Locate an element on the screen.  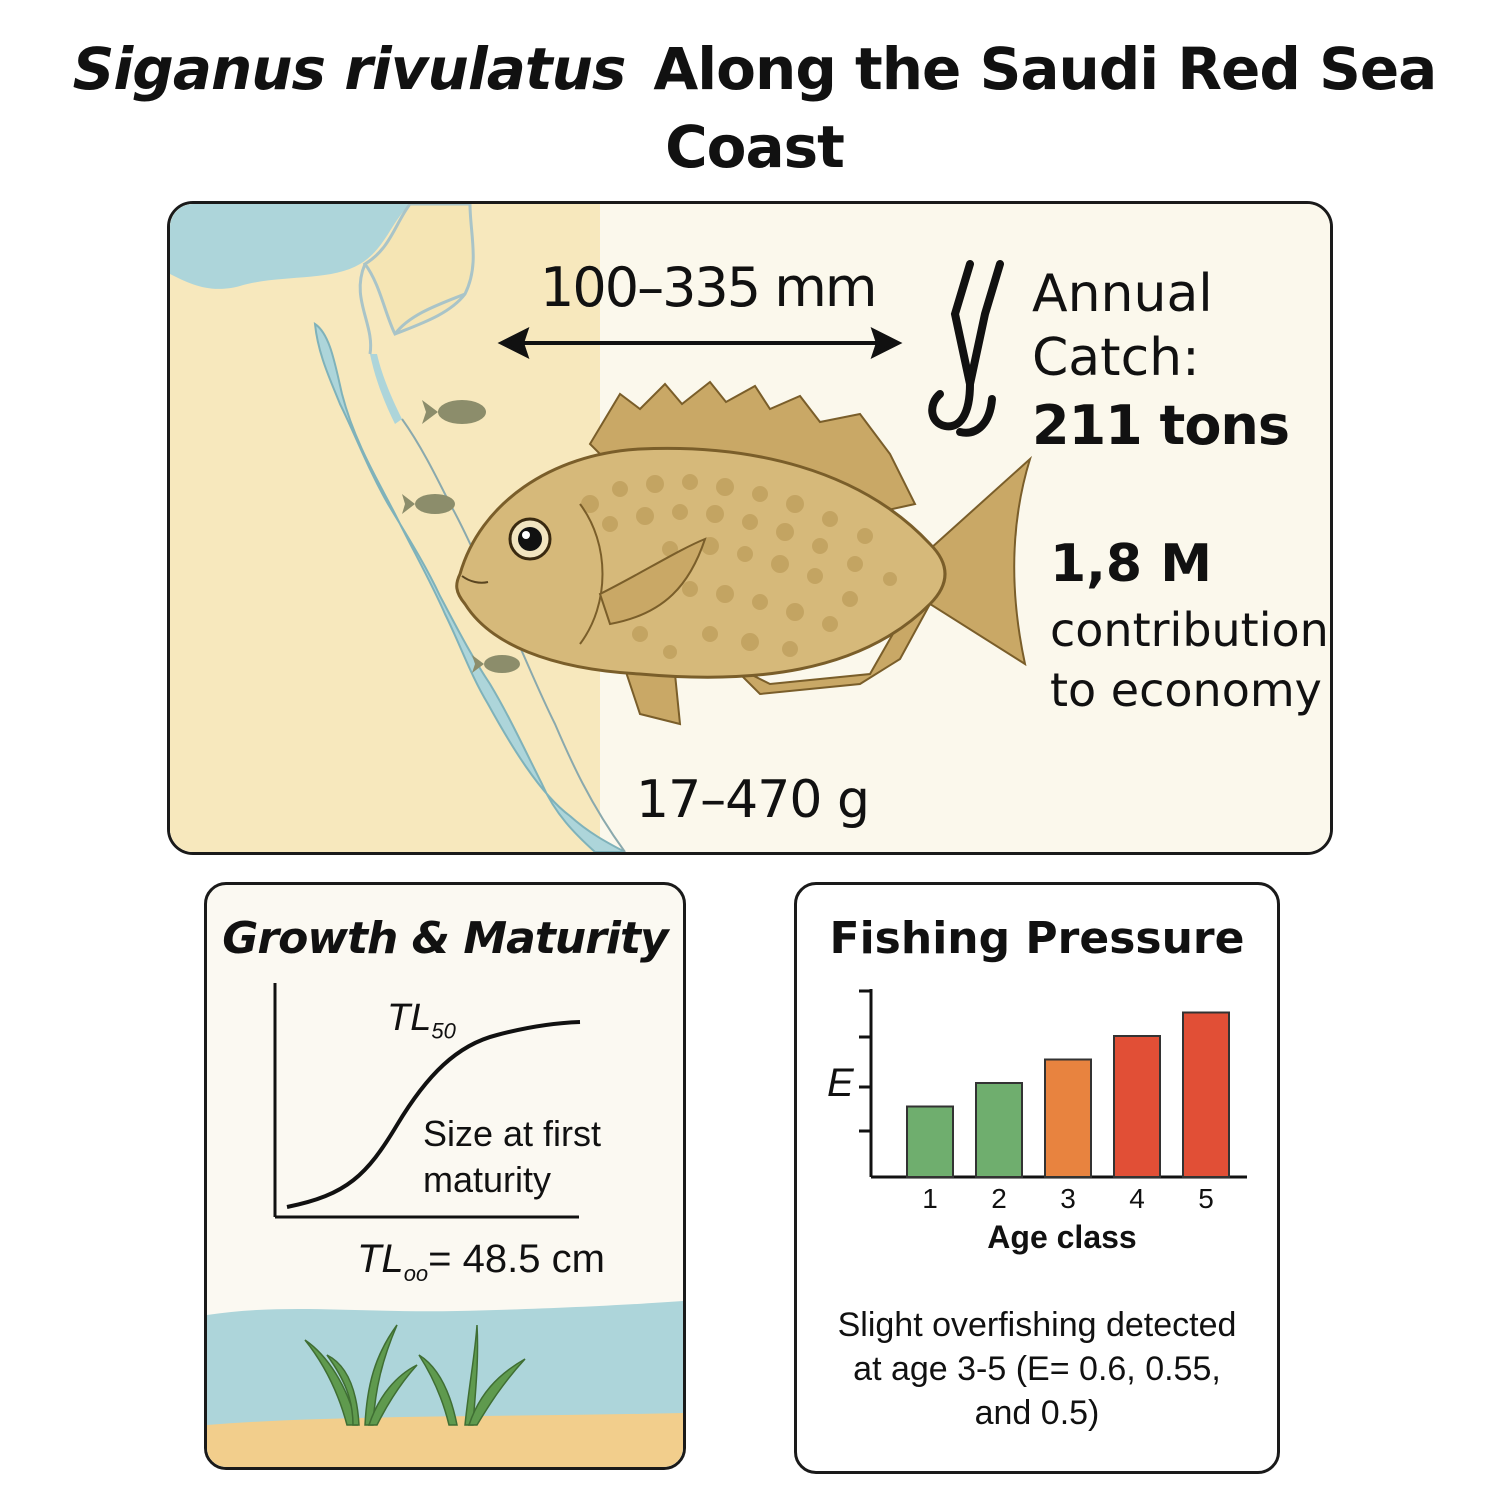
fishing-pressure-bar-chart is located at coordinates (1053, 1084).